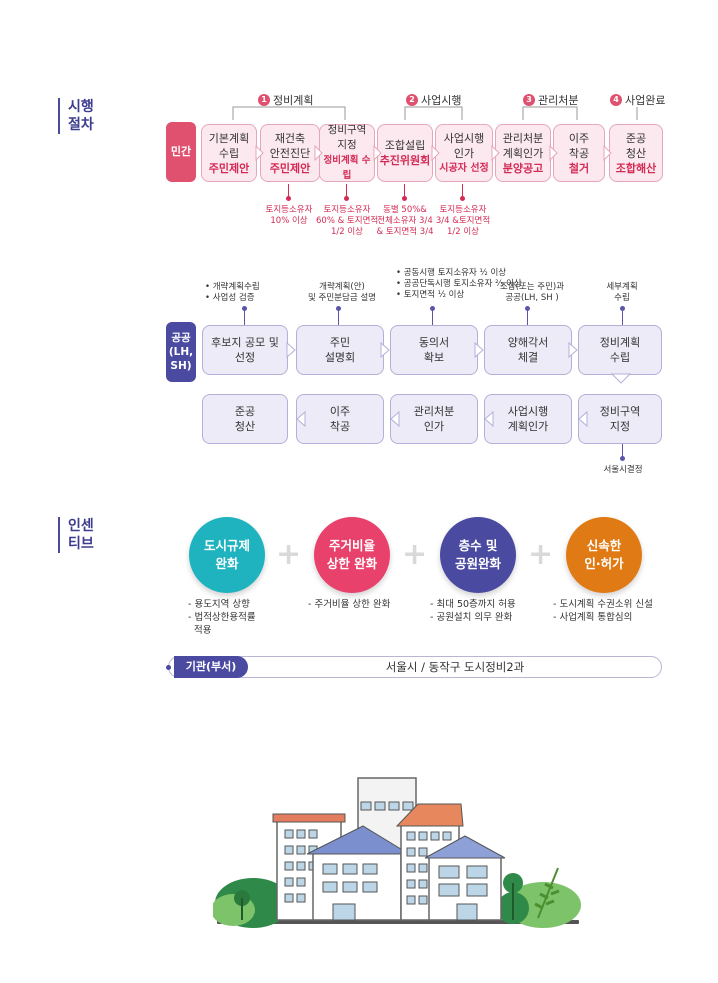 The width and height of the screenshot is (718, 983). Describe the element at coordinates (349, 604) in the screenshot. I see `incentive-notes-2: - 주거비율 상한 완화` at that location.